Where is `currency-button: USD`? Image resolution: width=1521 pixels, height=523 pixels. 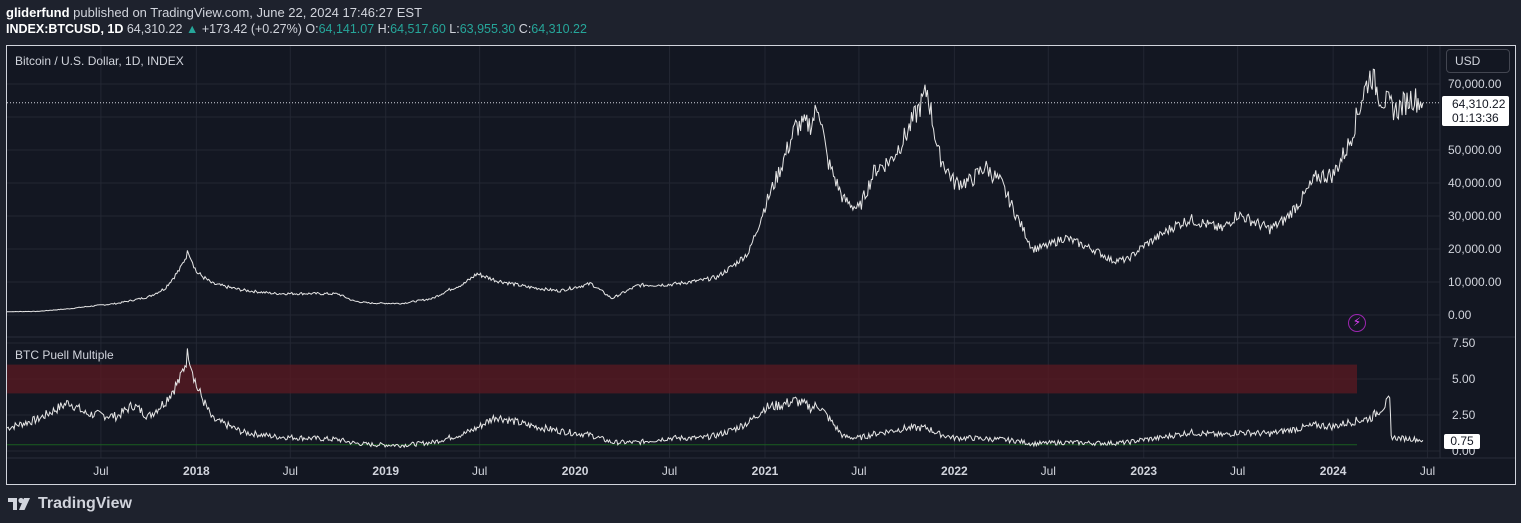 currency-button: USD is located at coordinates (1478, 61).